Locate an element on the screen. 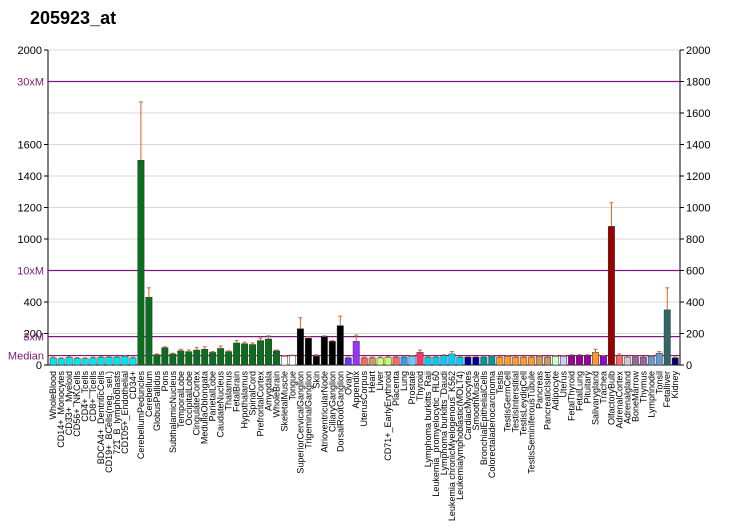  category-label: Testis is located at coordinates (500, 383).